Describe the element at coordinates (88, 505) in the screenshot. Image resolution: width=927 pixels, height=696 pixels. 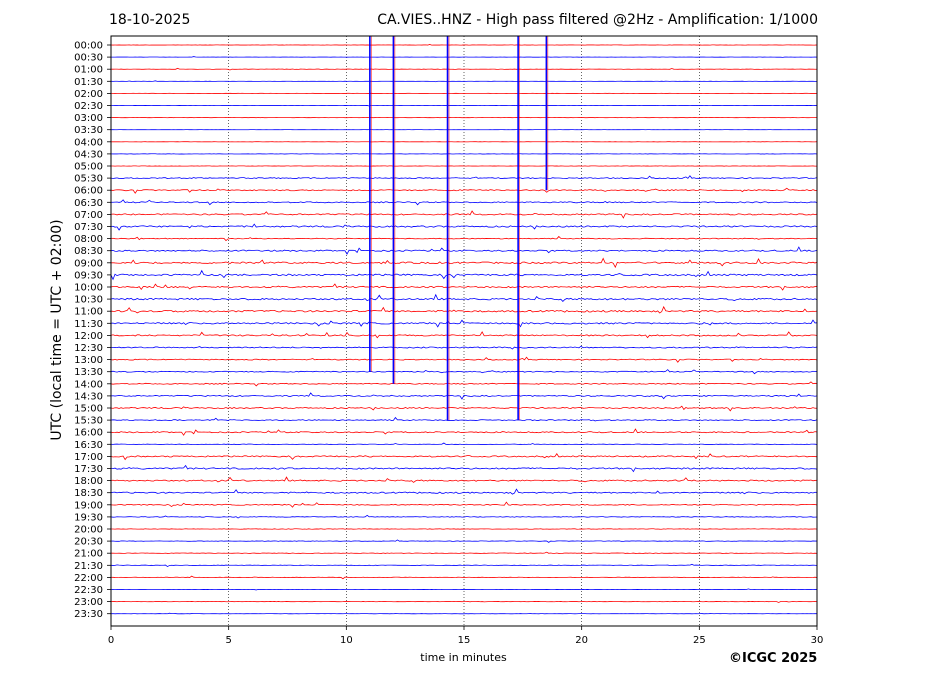
I see `y-tick-label: 19:00` at that location.